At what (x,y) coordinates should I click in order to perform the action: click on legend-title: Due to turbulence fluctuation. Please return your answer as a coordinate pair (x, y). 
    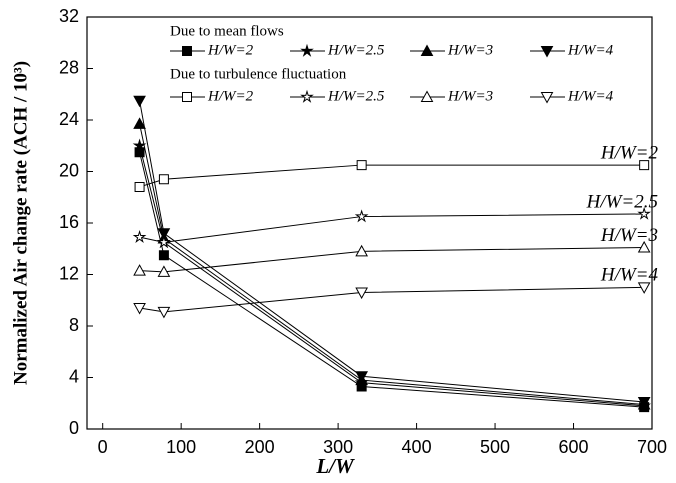
    Looking at the image, I should click on (258, 74).